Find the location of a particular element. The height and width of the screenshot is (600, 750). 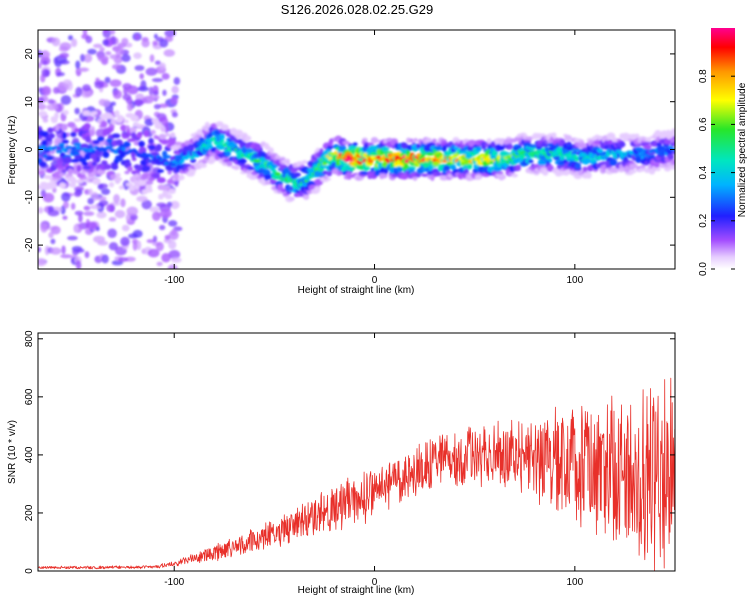

y-tick-label: 10 is located at coordinates (29, 102).